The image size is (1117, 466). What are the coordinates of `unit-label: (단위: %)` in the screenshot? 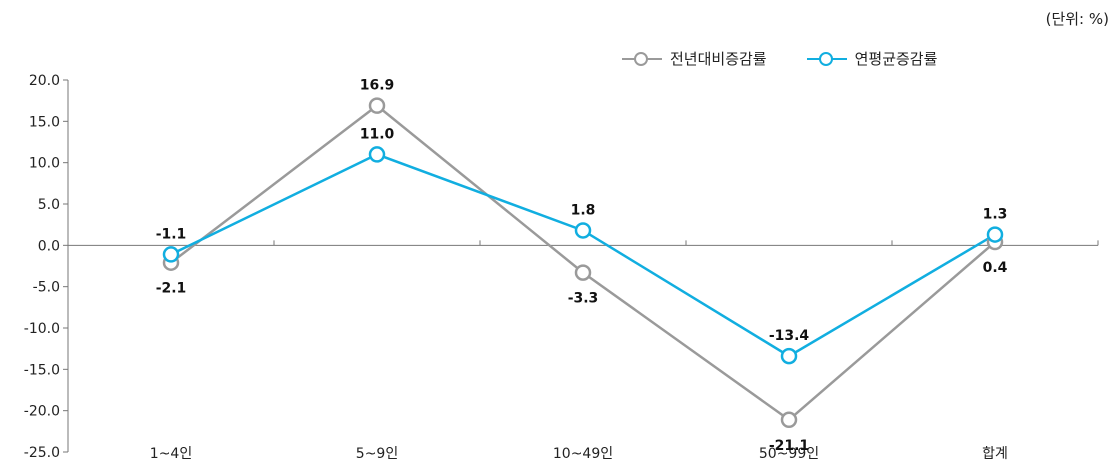 It's located at (1077, 19).